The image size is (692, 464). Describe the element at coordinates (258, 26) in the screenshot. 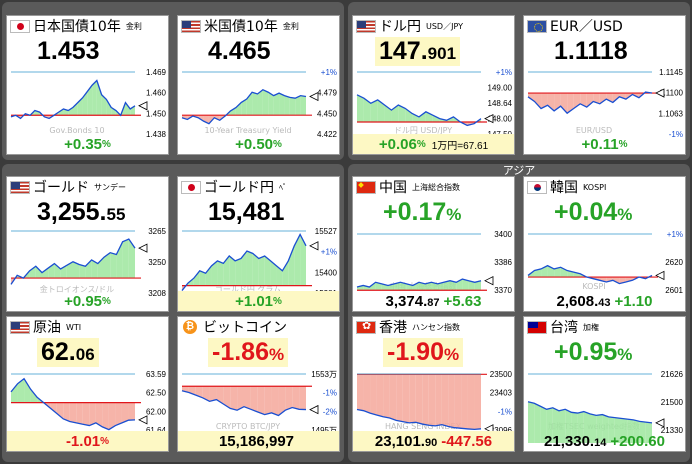

I see `card-header: 米国債10年 金利` at that location.